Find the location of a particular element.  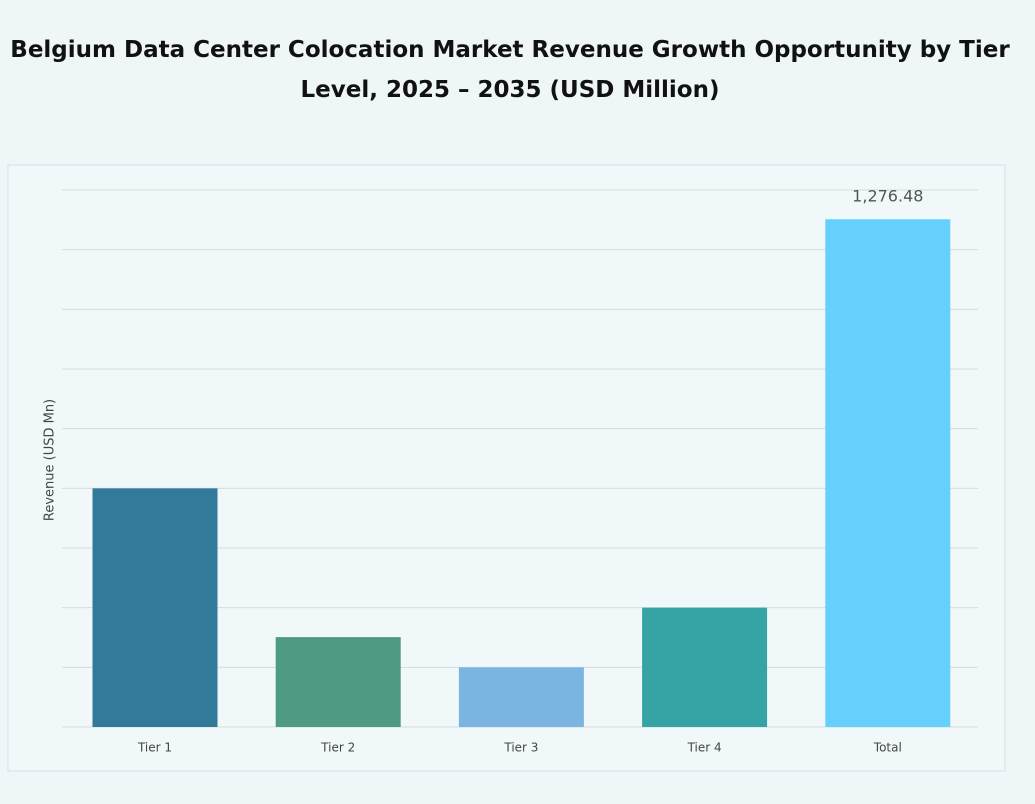

x-tick-label: Total is located at coordinates (887, 748).